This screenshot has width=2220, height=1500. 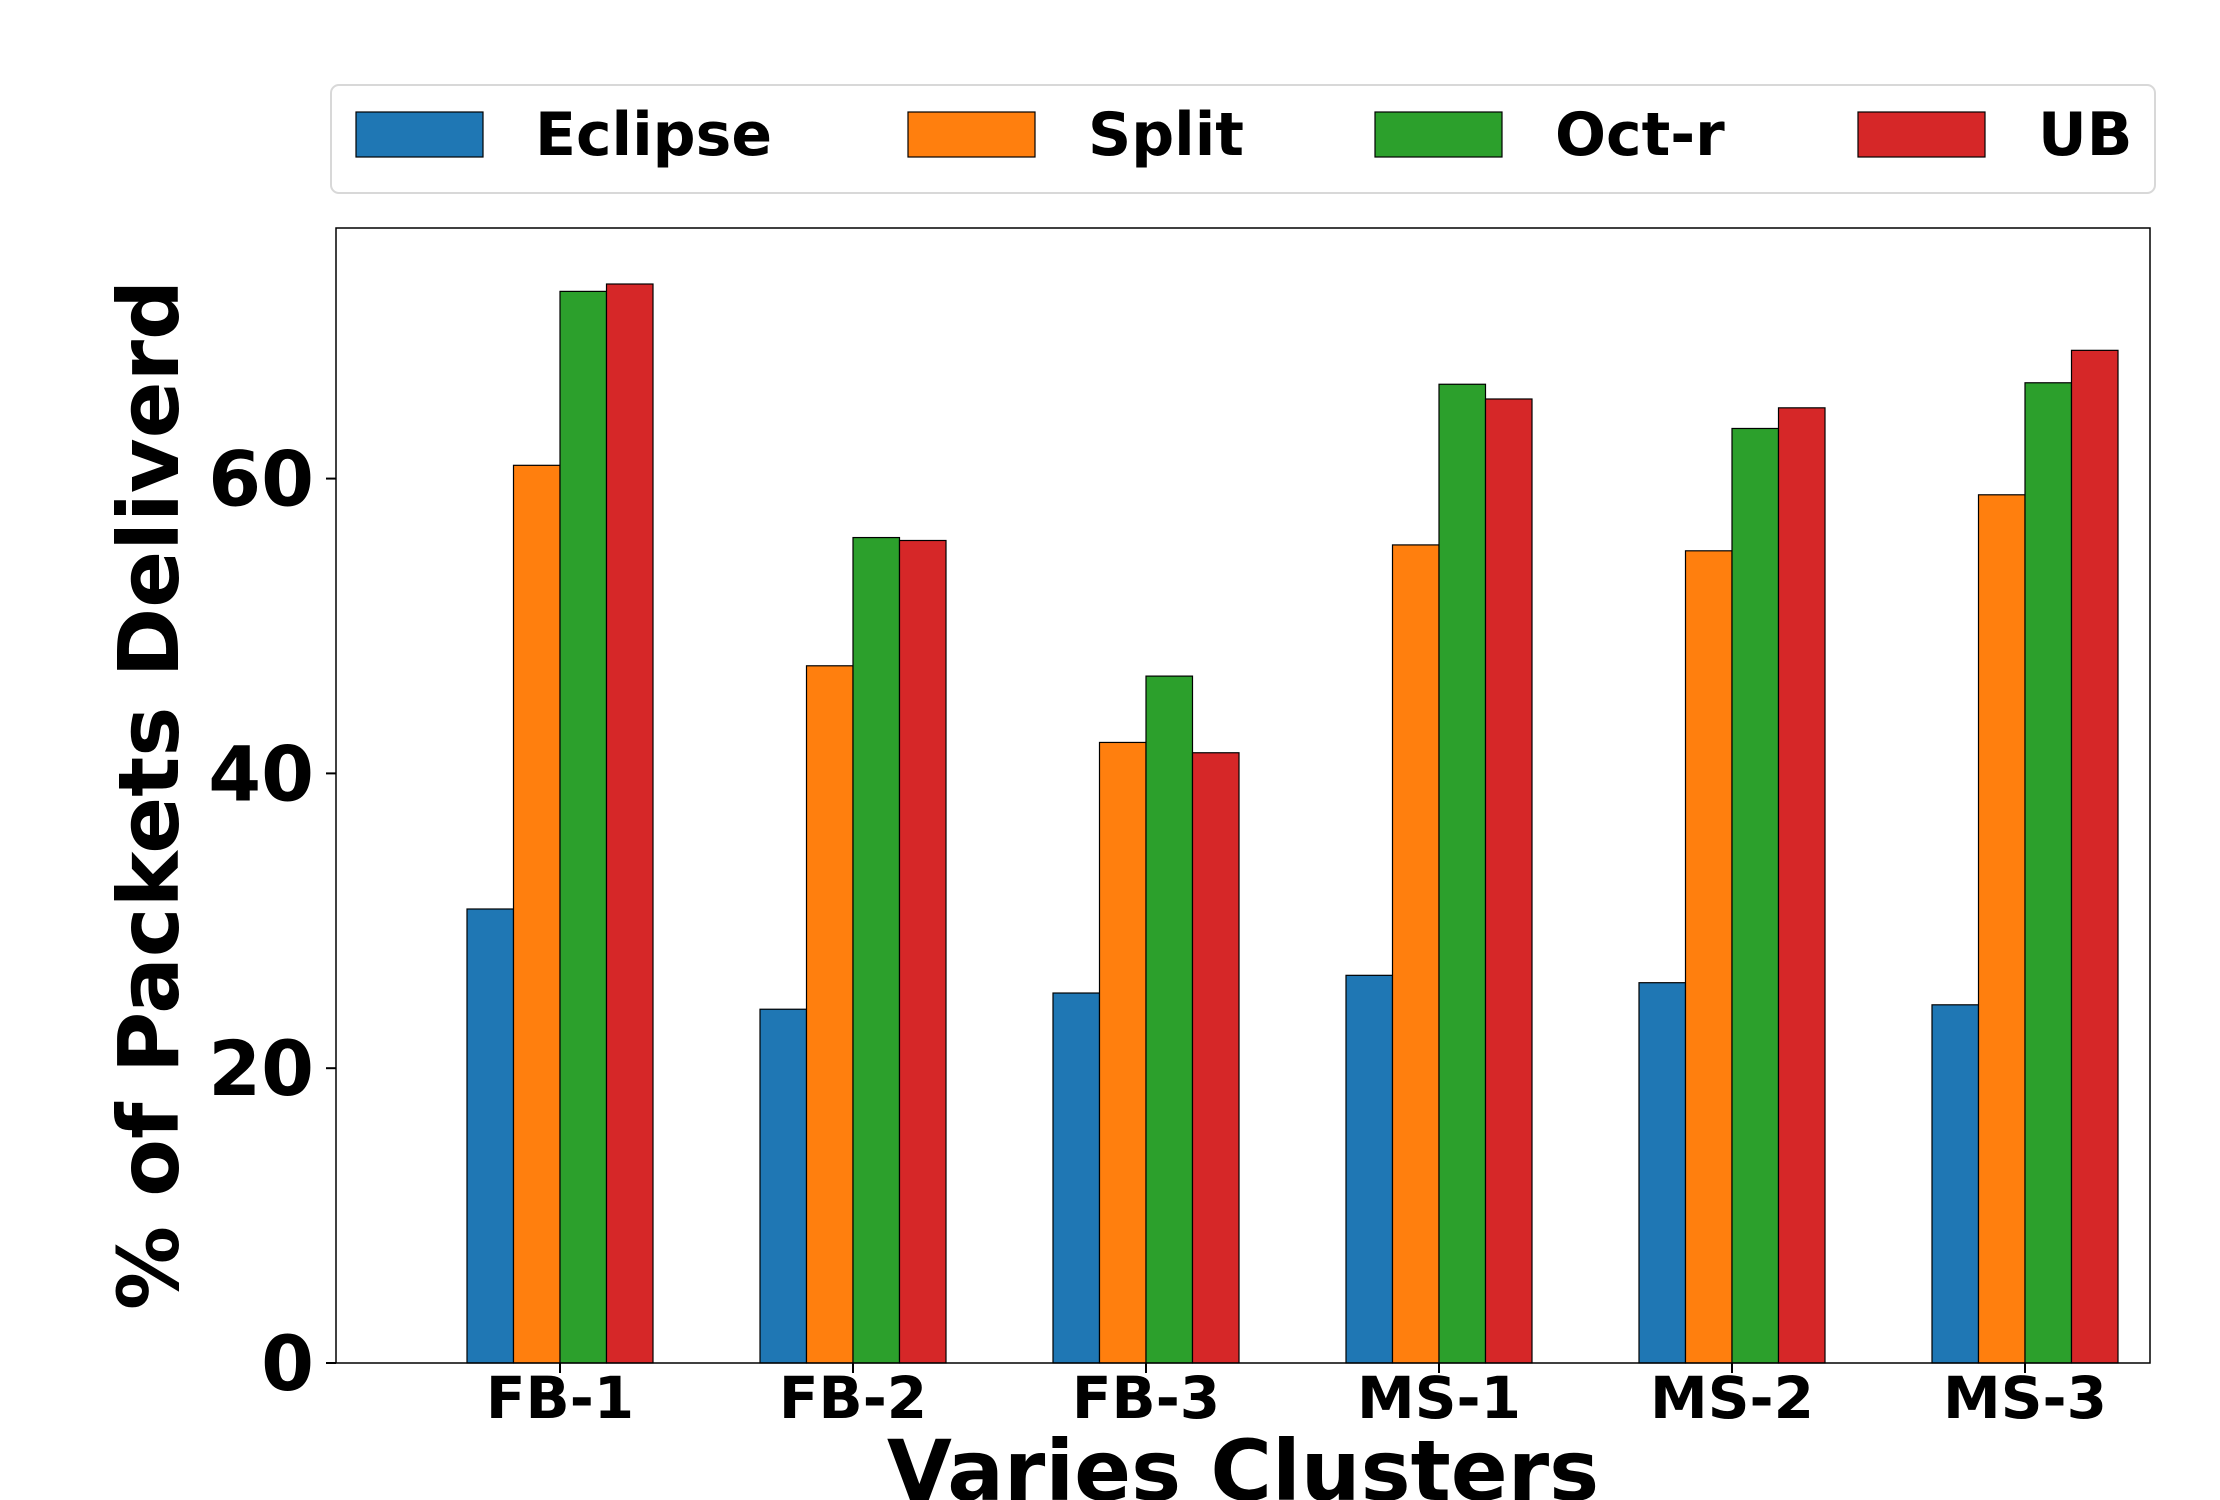 What do you see at coordinates (1243, 1461) in the screenshot?
I see `x-axis-label: Varies Clusters` at bounding box center [1243, 1461].